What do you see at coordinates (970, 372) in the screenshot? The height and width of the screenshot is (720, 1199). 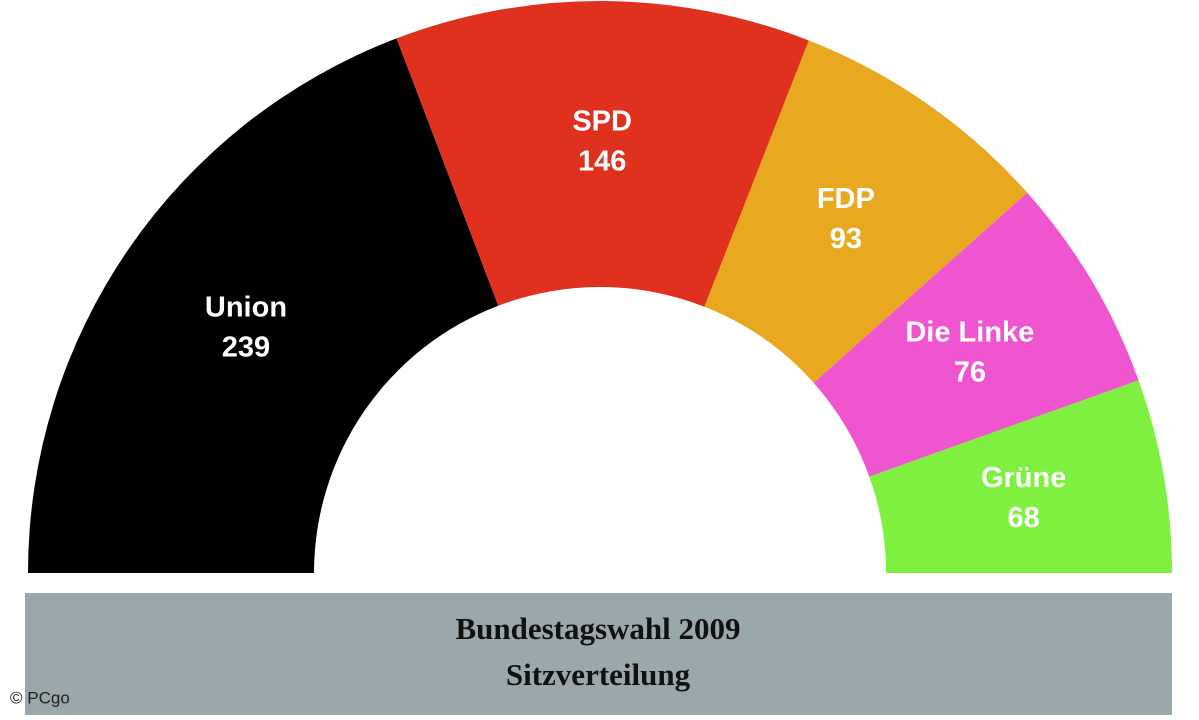 I see `segment-value: 76` at bounding box center [970, 372].